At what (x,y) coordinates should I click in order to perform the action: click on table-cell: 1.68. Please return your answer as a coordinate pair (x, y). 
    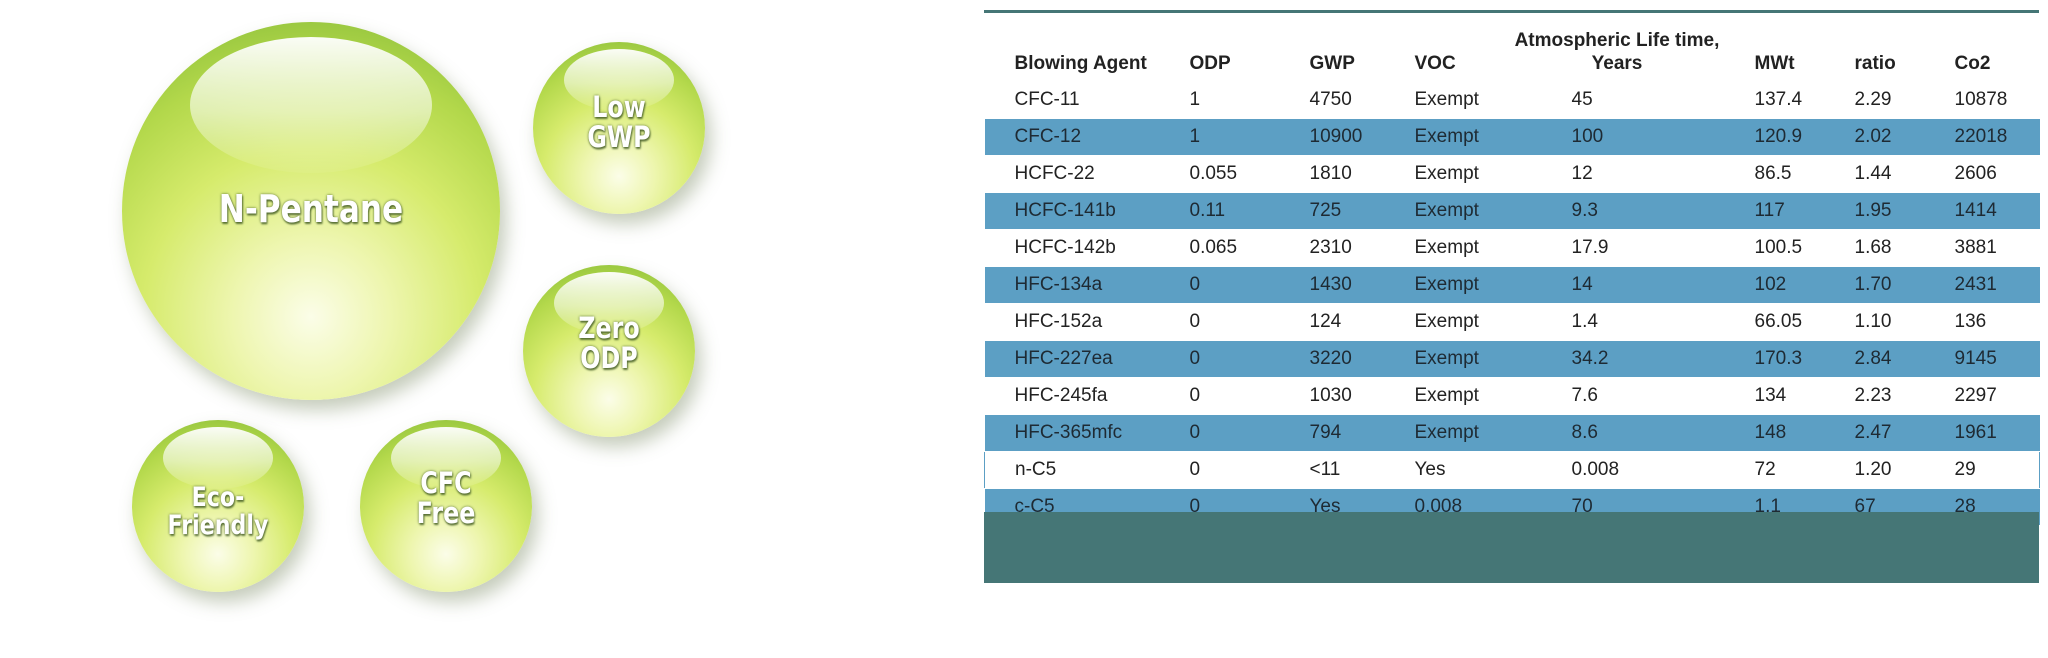
    Looking at the image, I should click on (1874, 248).